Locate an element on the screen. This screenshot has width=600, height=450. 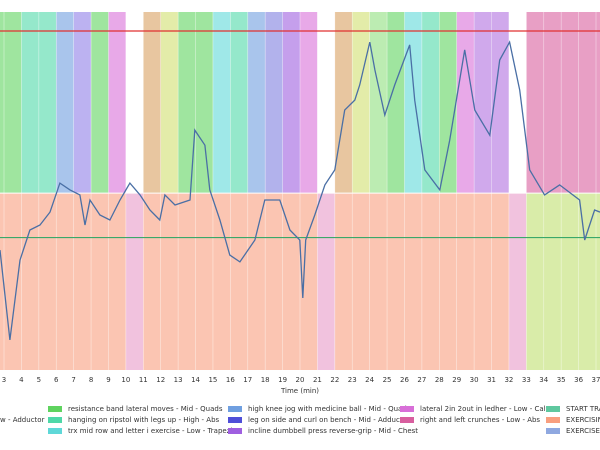
legend-label: EXERCISIN is located at coordinates (583, 420).